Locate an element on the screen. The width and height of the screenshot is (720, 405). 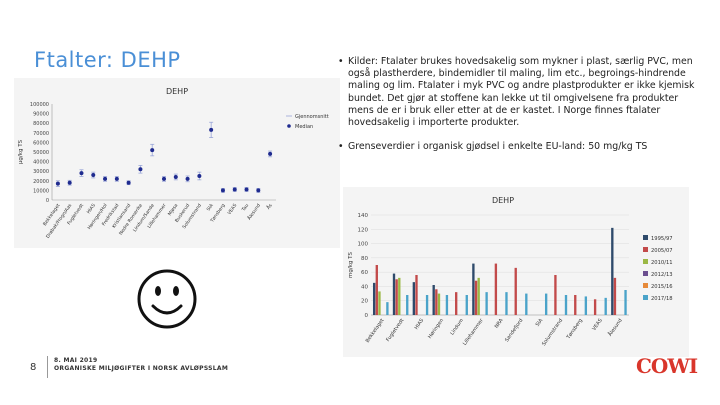
chart2-ytick: 20 is located at coordinates (364, 302).